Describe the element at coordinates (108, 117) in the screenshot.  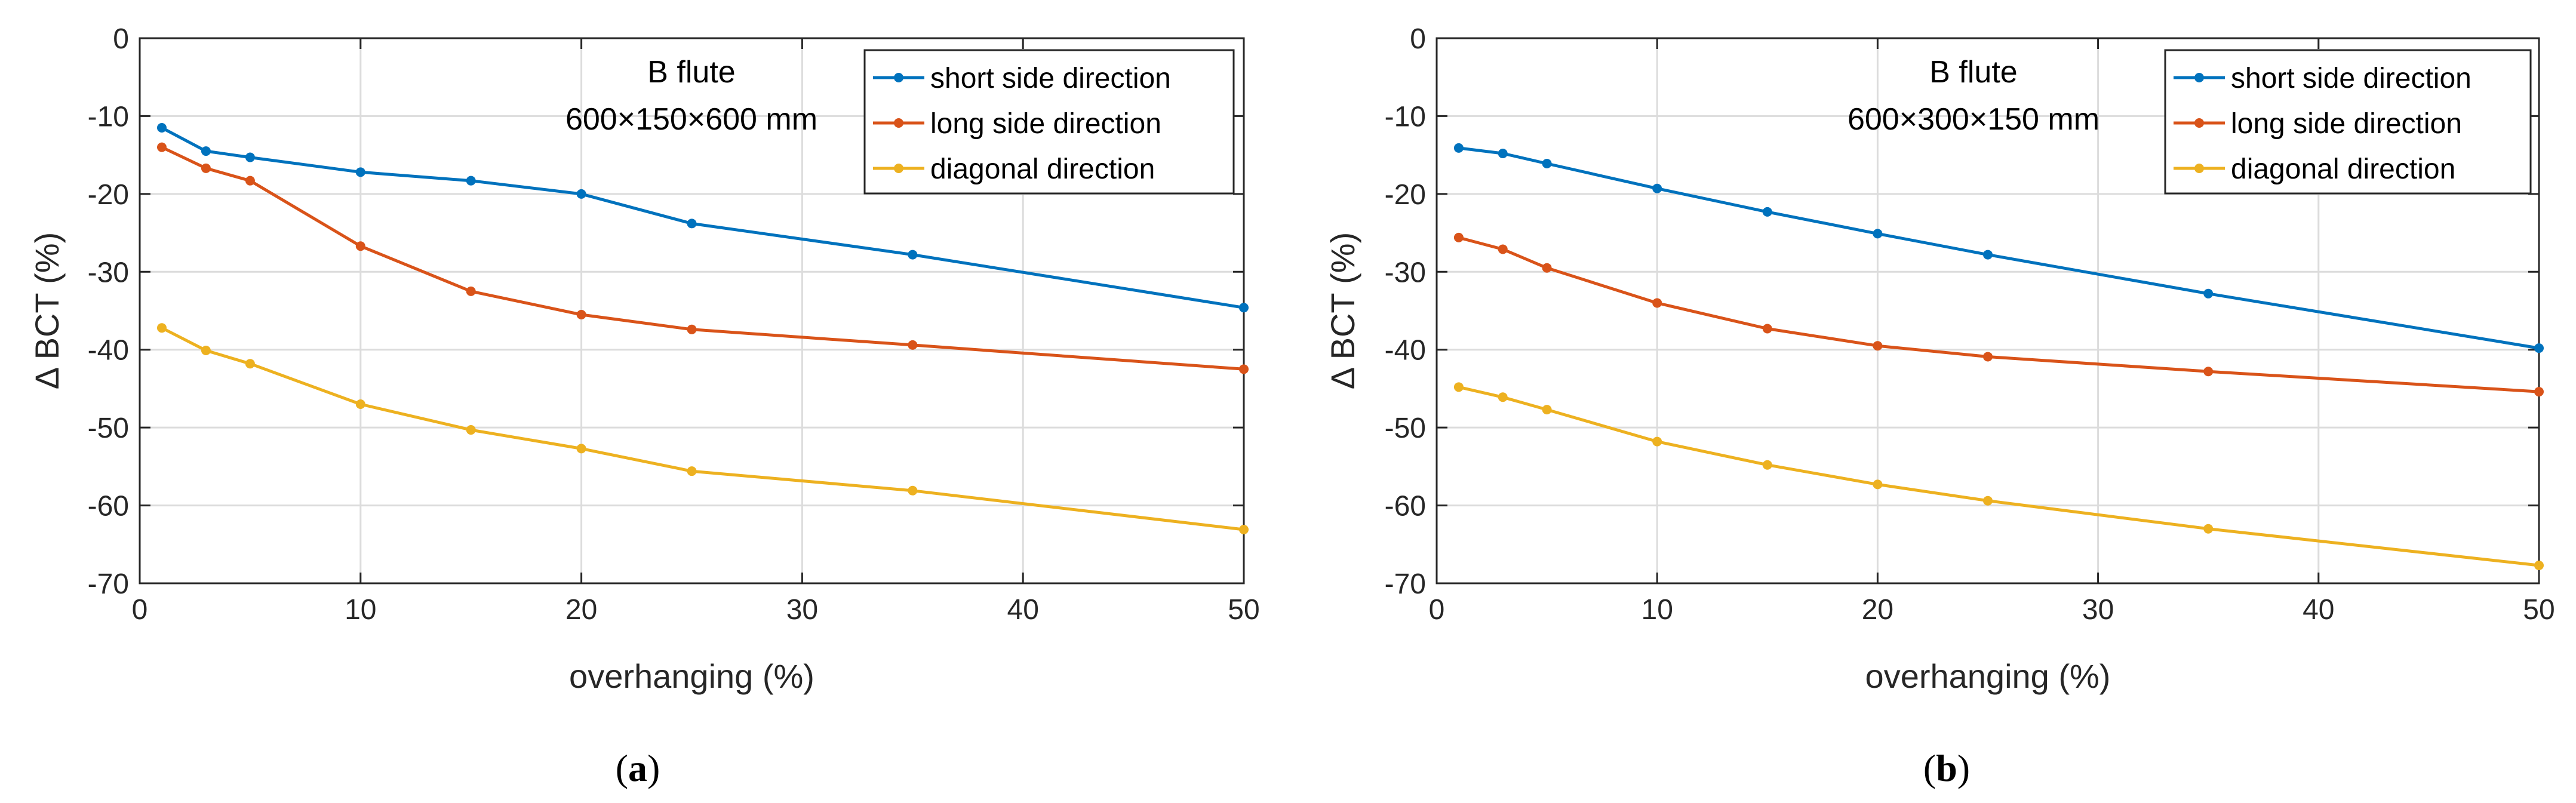
I see `y-tick-label: -10` at that location.